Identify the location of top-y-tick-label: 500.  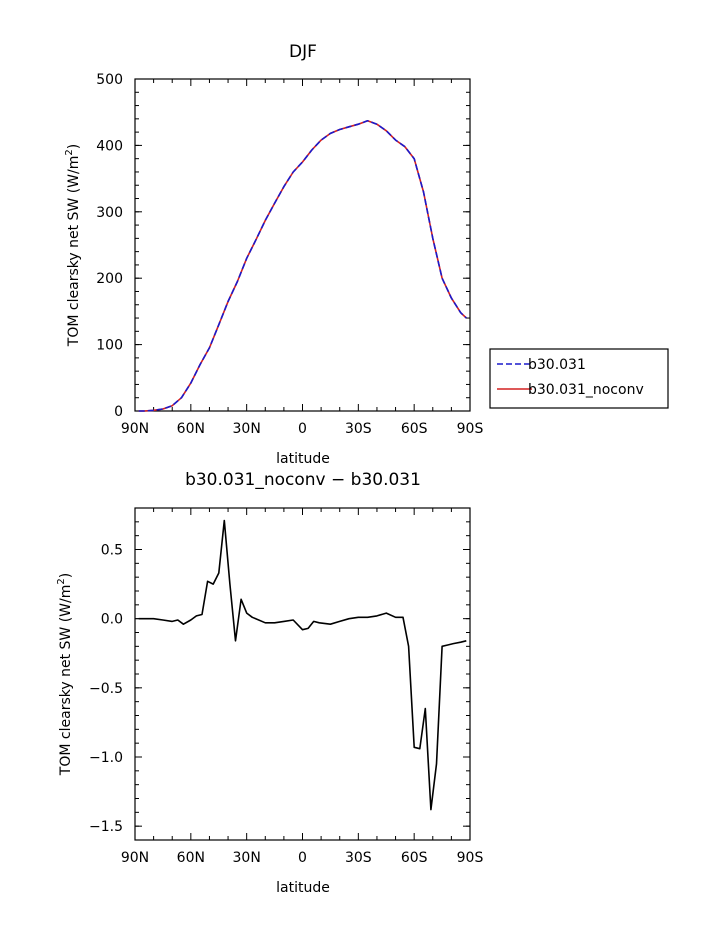
(109, 80).